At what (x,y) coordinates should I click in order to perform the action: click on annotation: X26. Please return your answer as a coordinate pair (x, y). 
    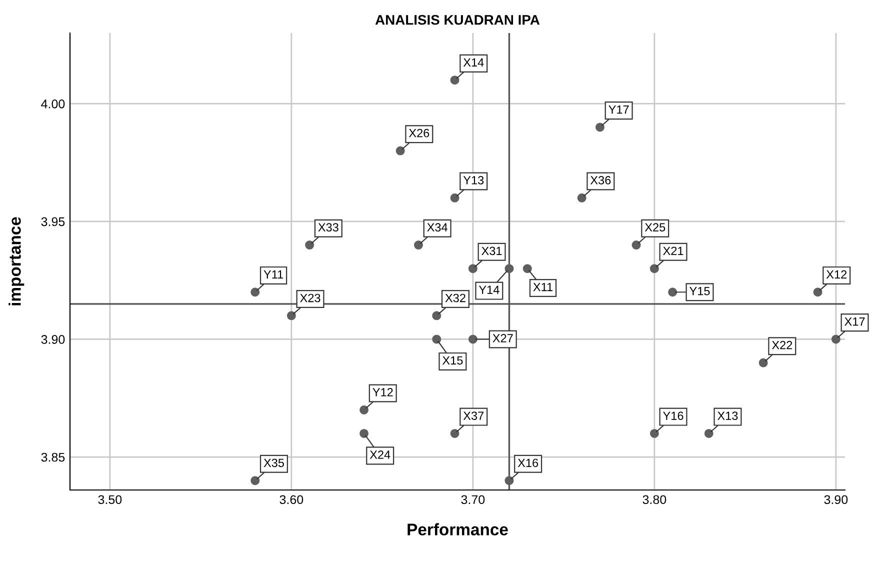
    Looking at the image, I should click on (419, 133).